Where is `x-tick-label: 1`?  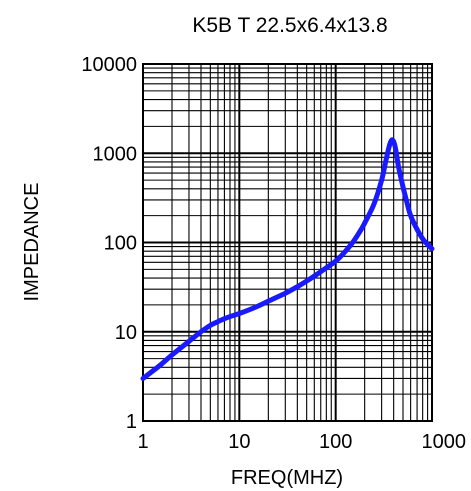 x-tick-label: 1 is located at coordinates (142, 442).